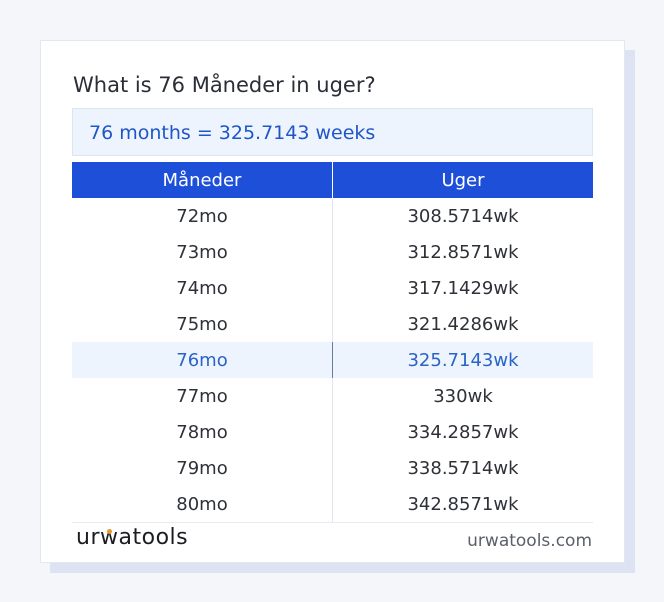 This screenshot has width=664, height=602. Describe the element at coordinates (202, 360) in the screenshot. I see `months-cell: 76mo` at that location.